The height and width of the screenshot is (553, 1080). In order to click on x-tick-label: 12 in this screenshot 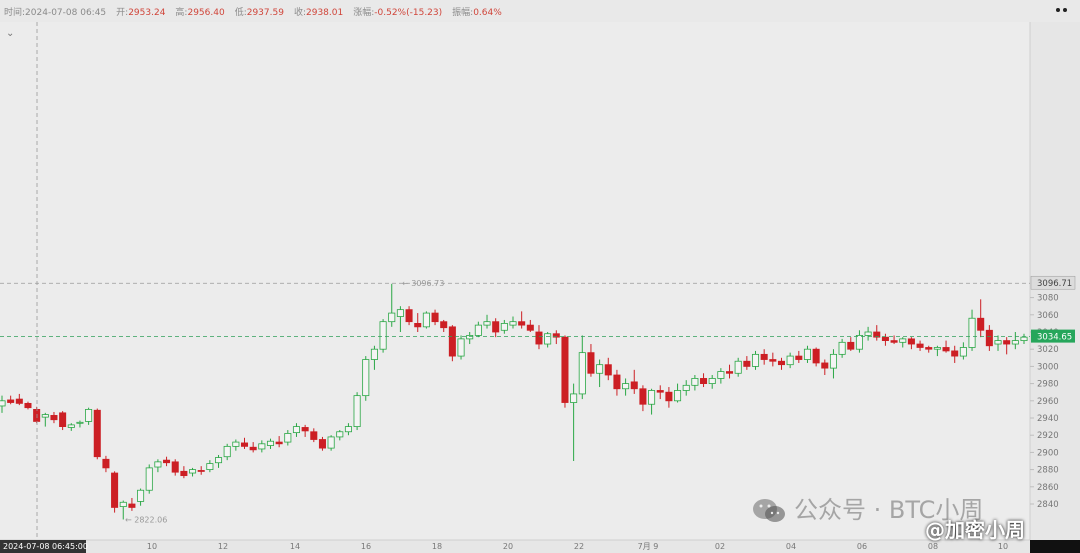, I will do `click(223, 546)`.